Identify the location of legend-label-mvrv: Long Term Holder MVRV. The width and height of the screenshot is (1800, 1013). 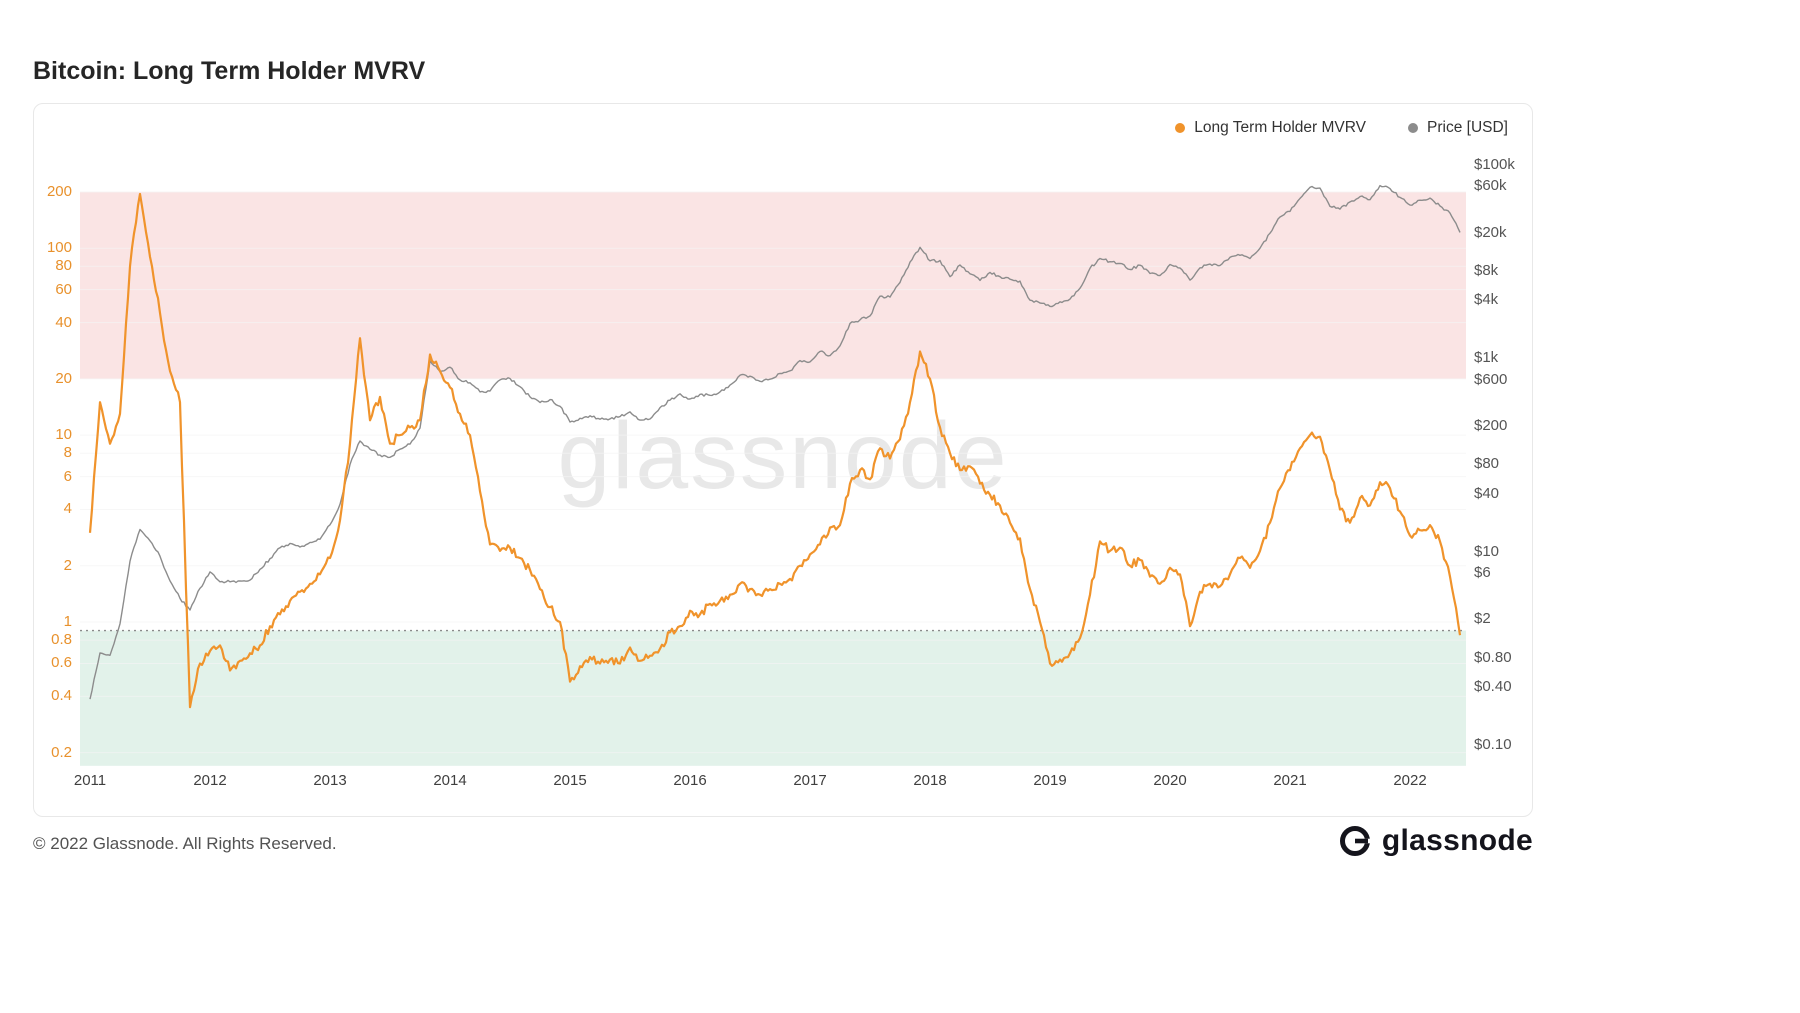
(1280, 127).